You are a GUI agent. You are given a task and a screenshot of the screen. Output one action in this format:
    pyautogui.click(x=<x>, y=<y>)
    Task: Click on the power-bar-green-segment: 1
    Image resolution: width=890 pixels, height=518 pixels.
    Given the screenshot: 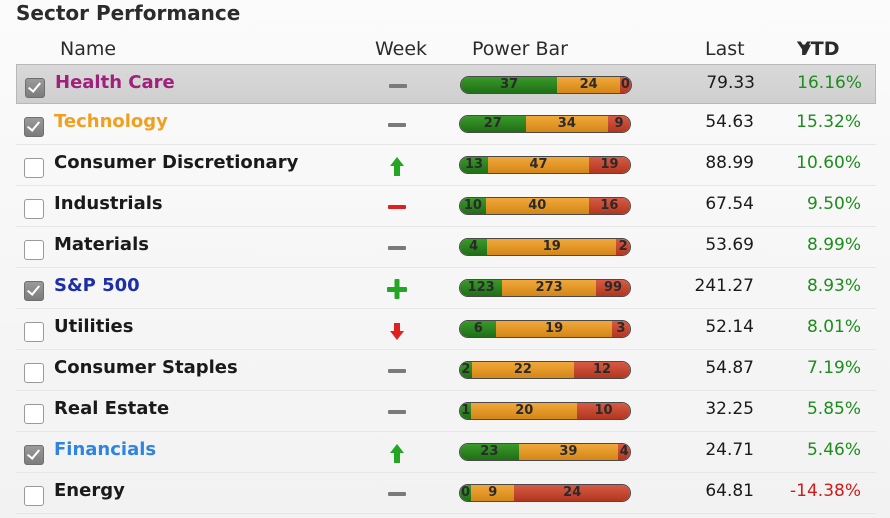 What is the action you would take?
    pyautogui.click(x=466, y=411)
    